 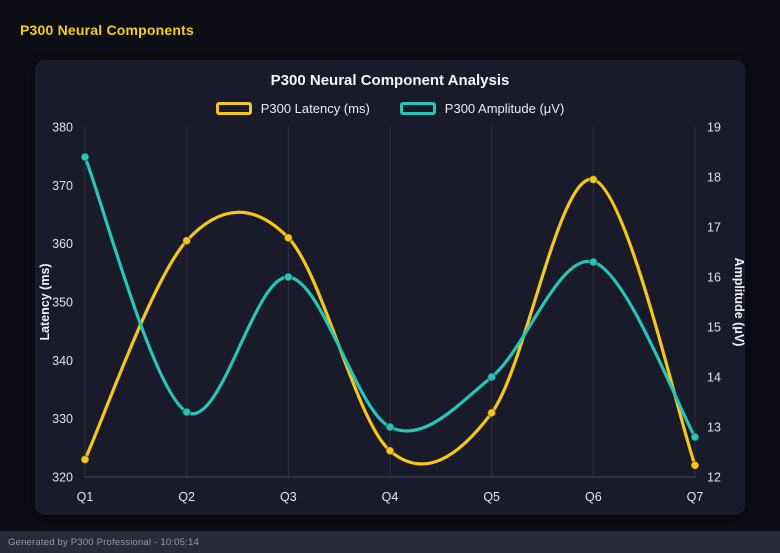 I want to click on right-axis-tick: 15, so click(x=714, y=328).